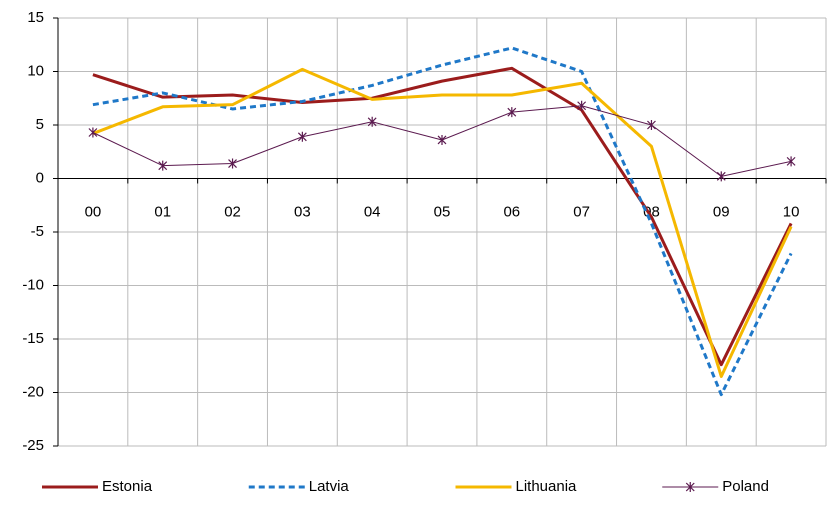 The width and height of the screenshot is (827, 505). I want to click on x-tick-label: 09, so click(721, 211).